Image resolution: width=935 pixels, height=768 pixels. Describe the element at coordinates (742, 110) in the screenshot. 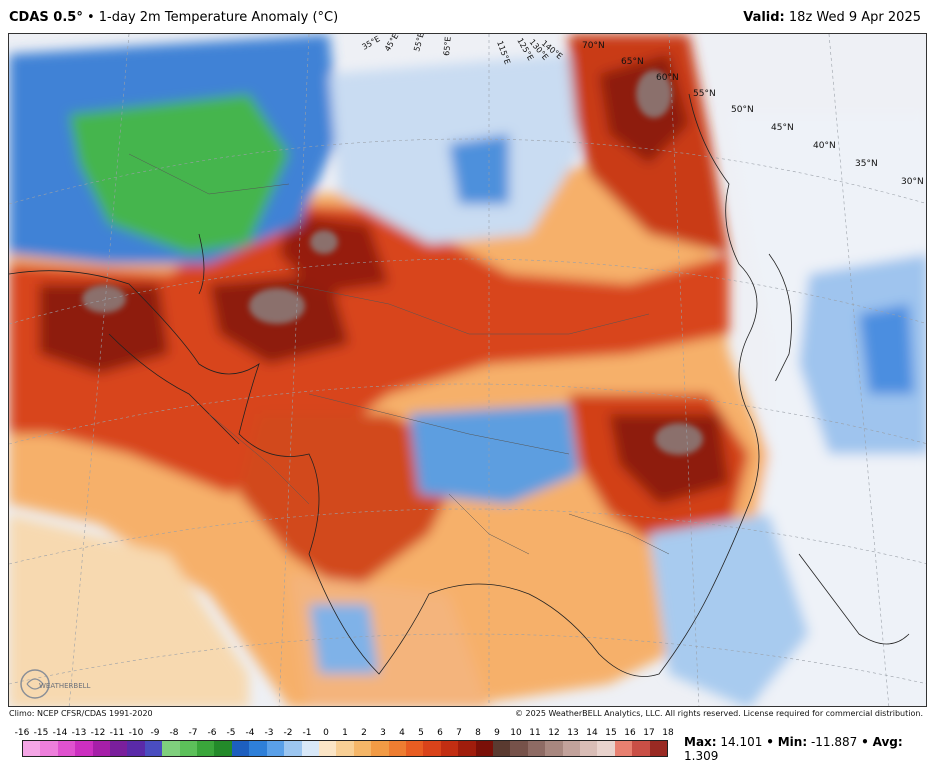

I see `lat-label: 50°N` at that location.